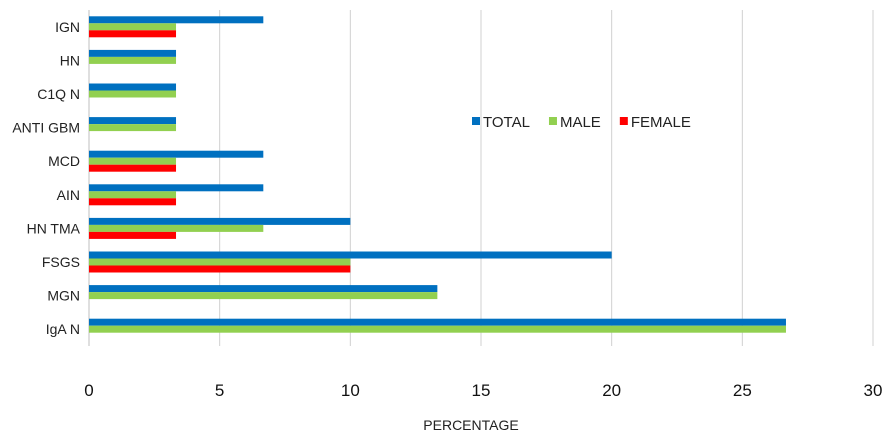 The height and width of the screenshot is (436, 883). What do you see at coordinates (133, 94) in the screenshot?
I see `bar-male-c1q-n` at bounding box center [133, 94].